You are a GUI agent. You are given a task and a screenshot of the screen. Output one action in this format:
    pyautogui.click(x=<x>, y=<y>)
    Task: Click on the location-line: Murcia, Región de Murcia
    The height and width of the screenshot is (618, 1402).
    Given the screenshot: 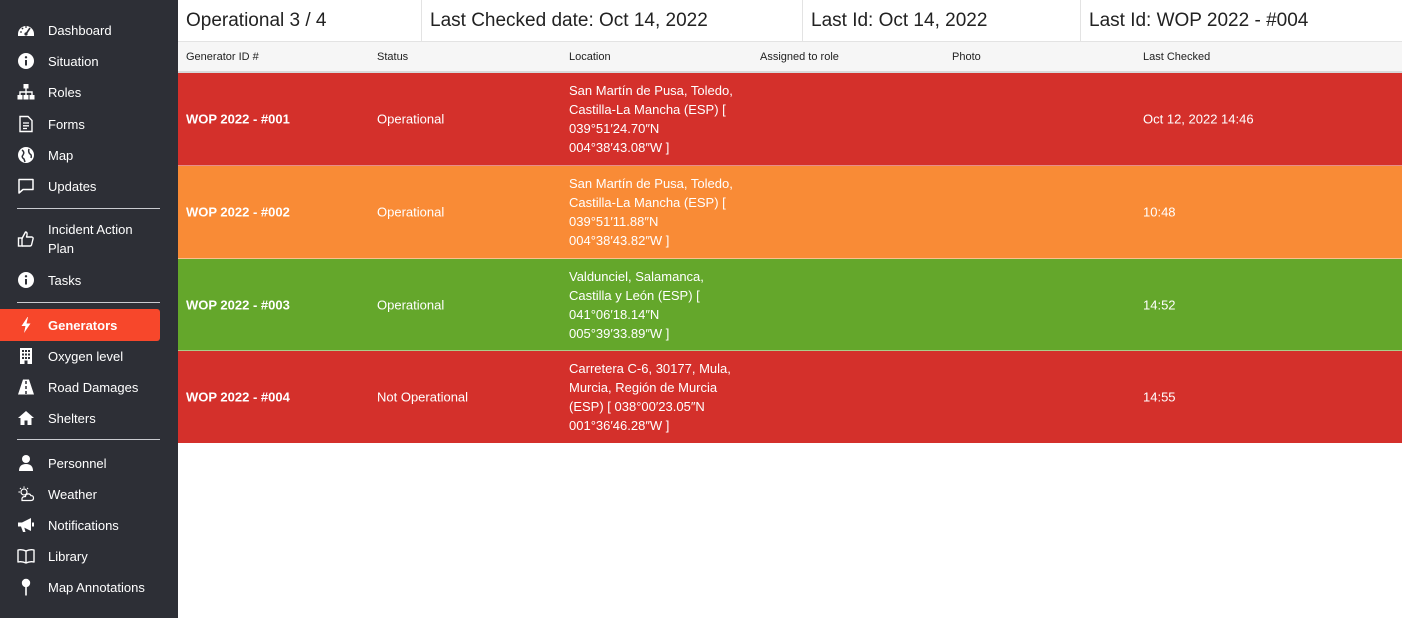 What is the action you would take?
    pyautogui.click(x=643, y=387)
    